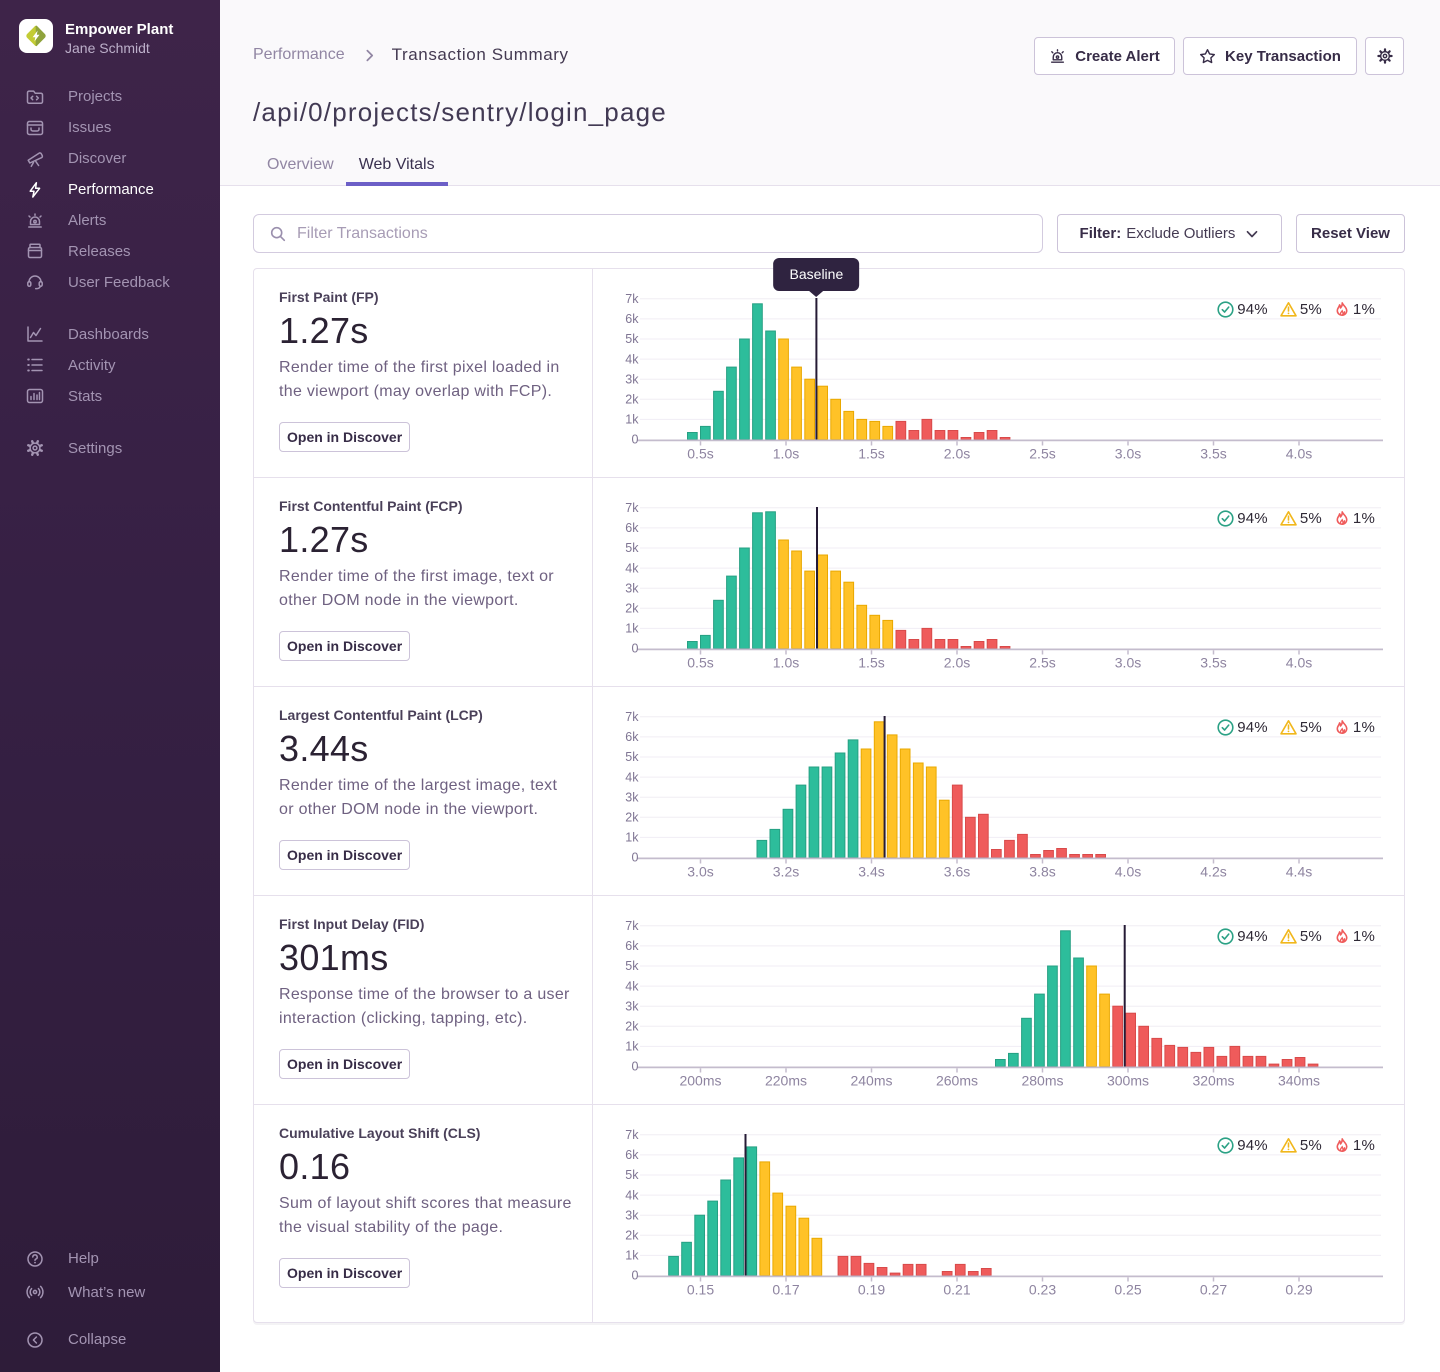 The image size is (1440, 1372). I want to click on svg-text: 3.2s, so click(786, 872).